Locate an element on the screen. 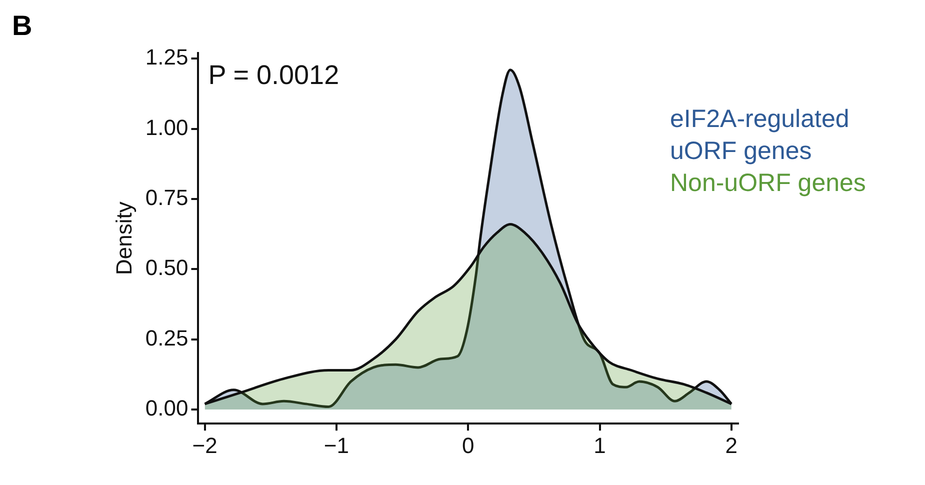 The image size is (925, 485). y-tick-label: 1.25 is located at coordinates (166, 57).